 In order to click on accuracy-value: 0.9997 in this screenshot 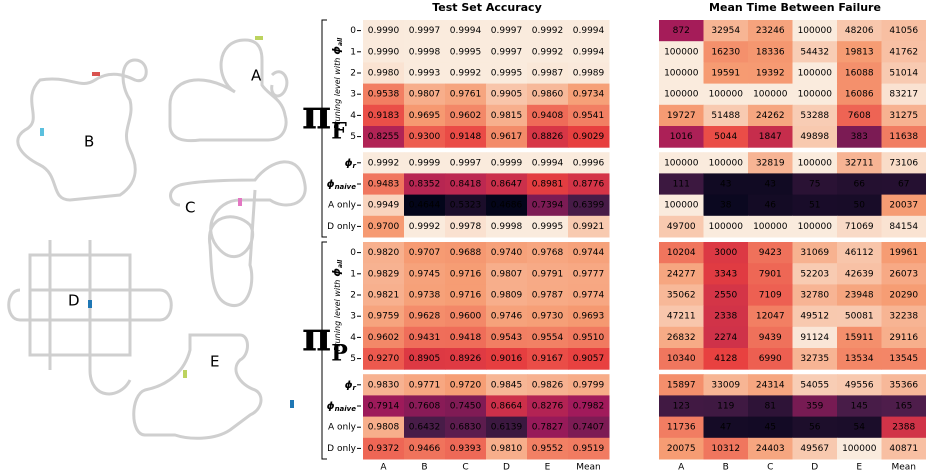, I will do `click(425, 31)`.